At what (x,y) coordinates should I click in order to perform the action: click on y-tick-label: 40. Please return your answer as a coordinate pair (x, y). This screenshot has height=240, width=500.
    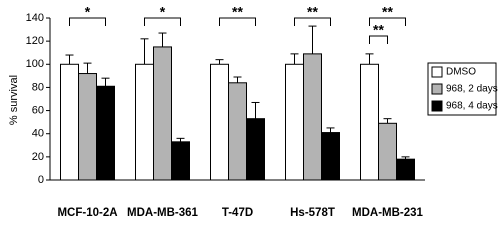
    Looking at the image, I should click on (38, 134).